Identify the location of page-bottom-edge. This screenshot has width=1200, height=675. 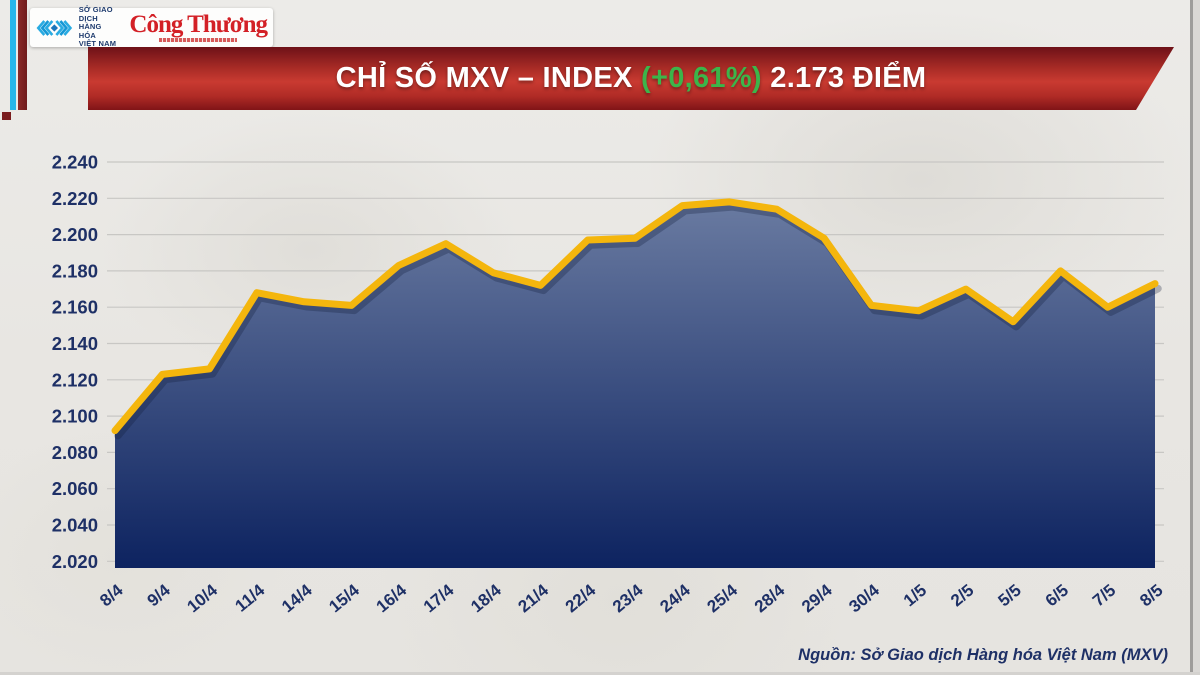
(600, 673).